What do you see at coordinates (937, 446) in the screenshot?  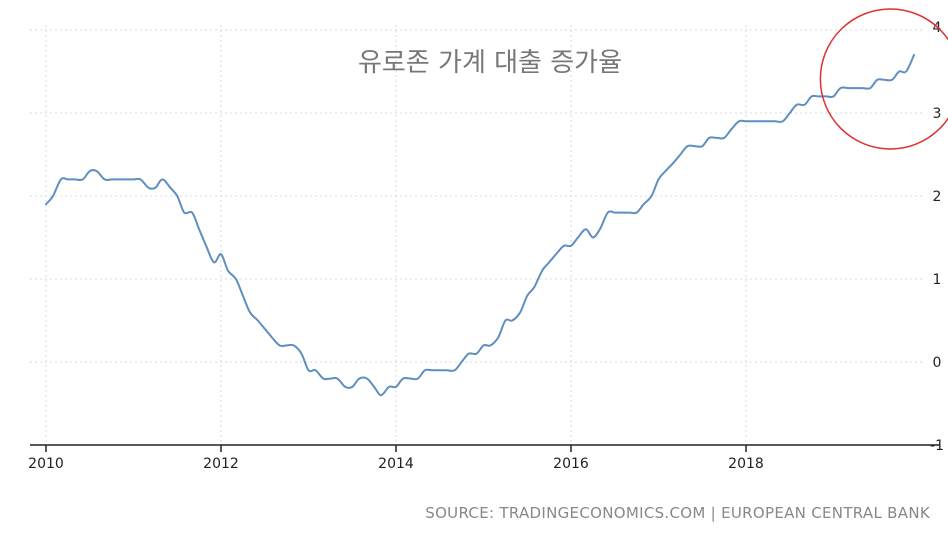 I see `y-tick-label: -1` at bounding box center [937, 446].